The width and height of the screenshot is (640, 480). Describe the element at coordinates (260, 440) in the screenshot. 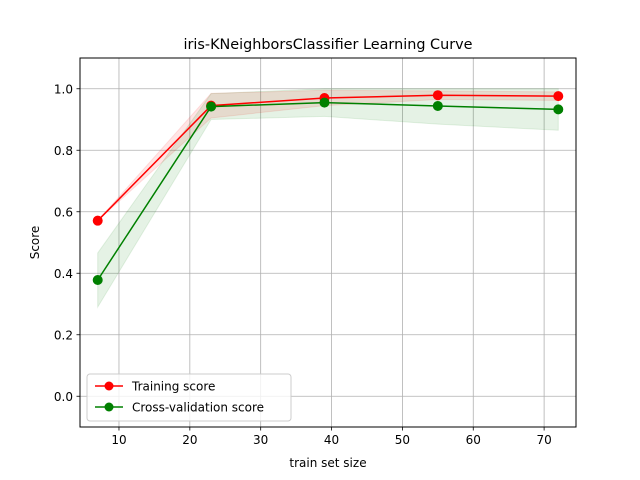

I see `x-tick-label: 30` at that location.